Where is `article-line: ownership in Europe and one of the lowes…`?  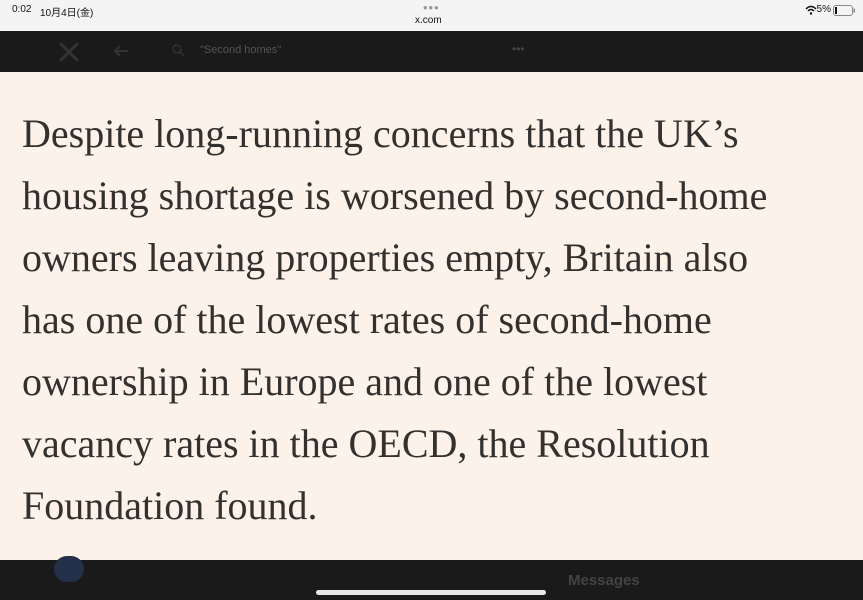 article-line: ownership in Europe and one of the lowes… is located at coordinates (365, 381).